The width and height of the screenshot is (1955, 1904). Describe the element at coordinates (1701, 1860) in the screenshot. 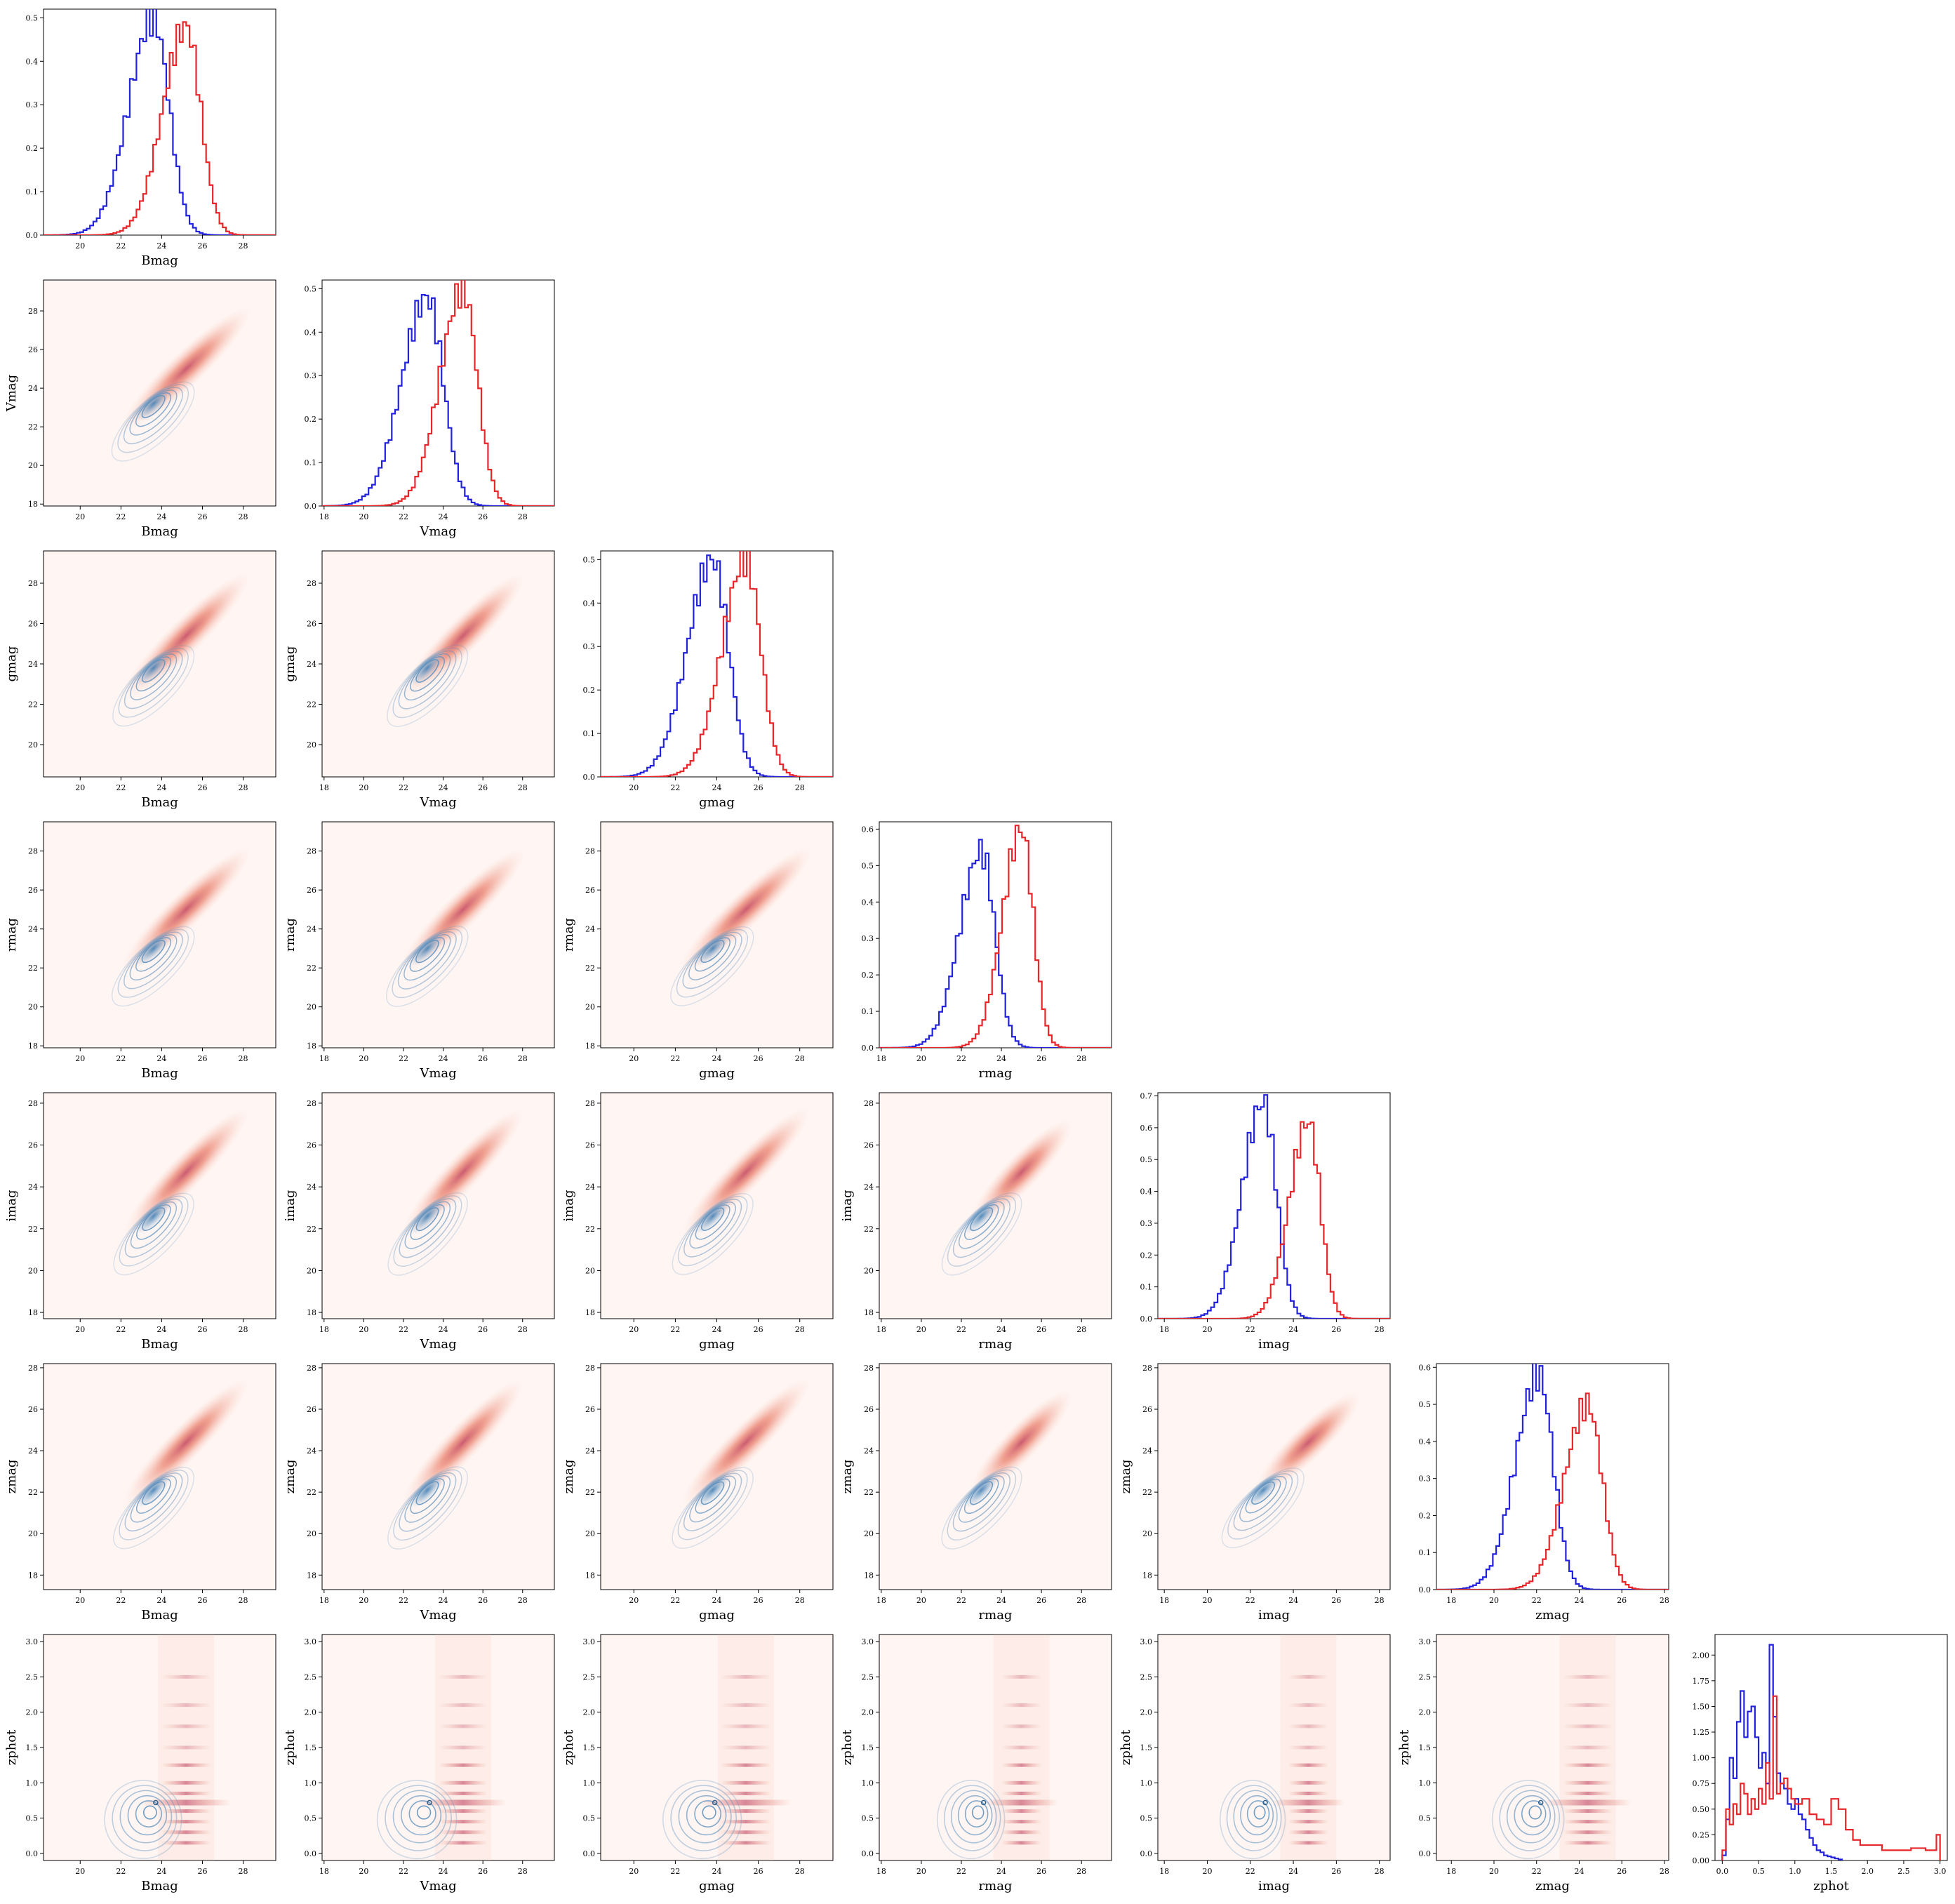

I see `y-tick-label: 0.00` at that location.